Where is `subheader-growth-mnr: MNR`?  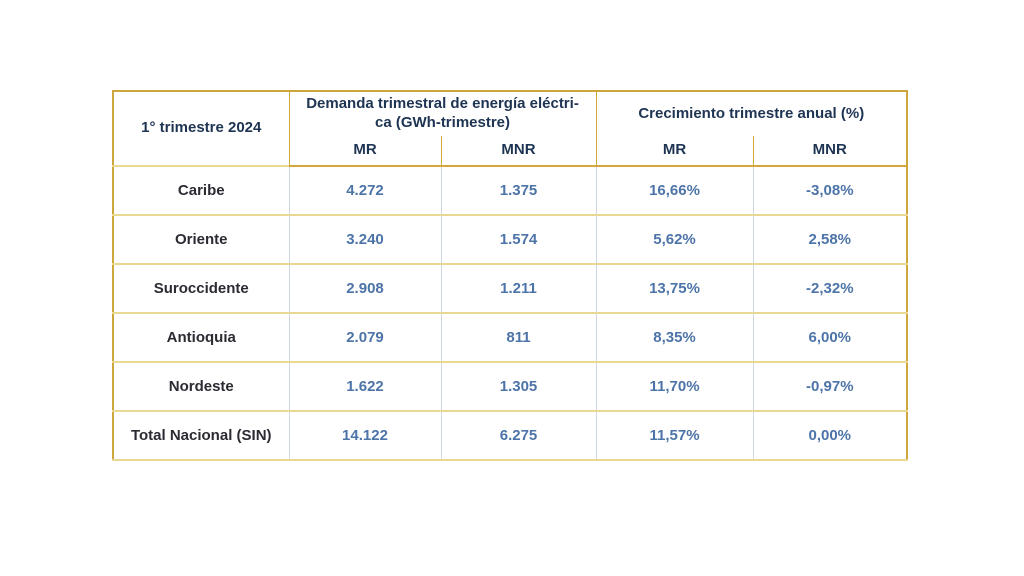
subheader-growth-mnr: MNR is located at coordinates (830, 151).